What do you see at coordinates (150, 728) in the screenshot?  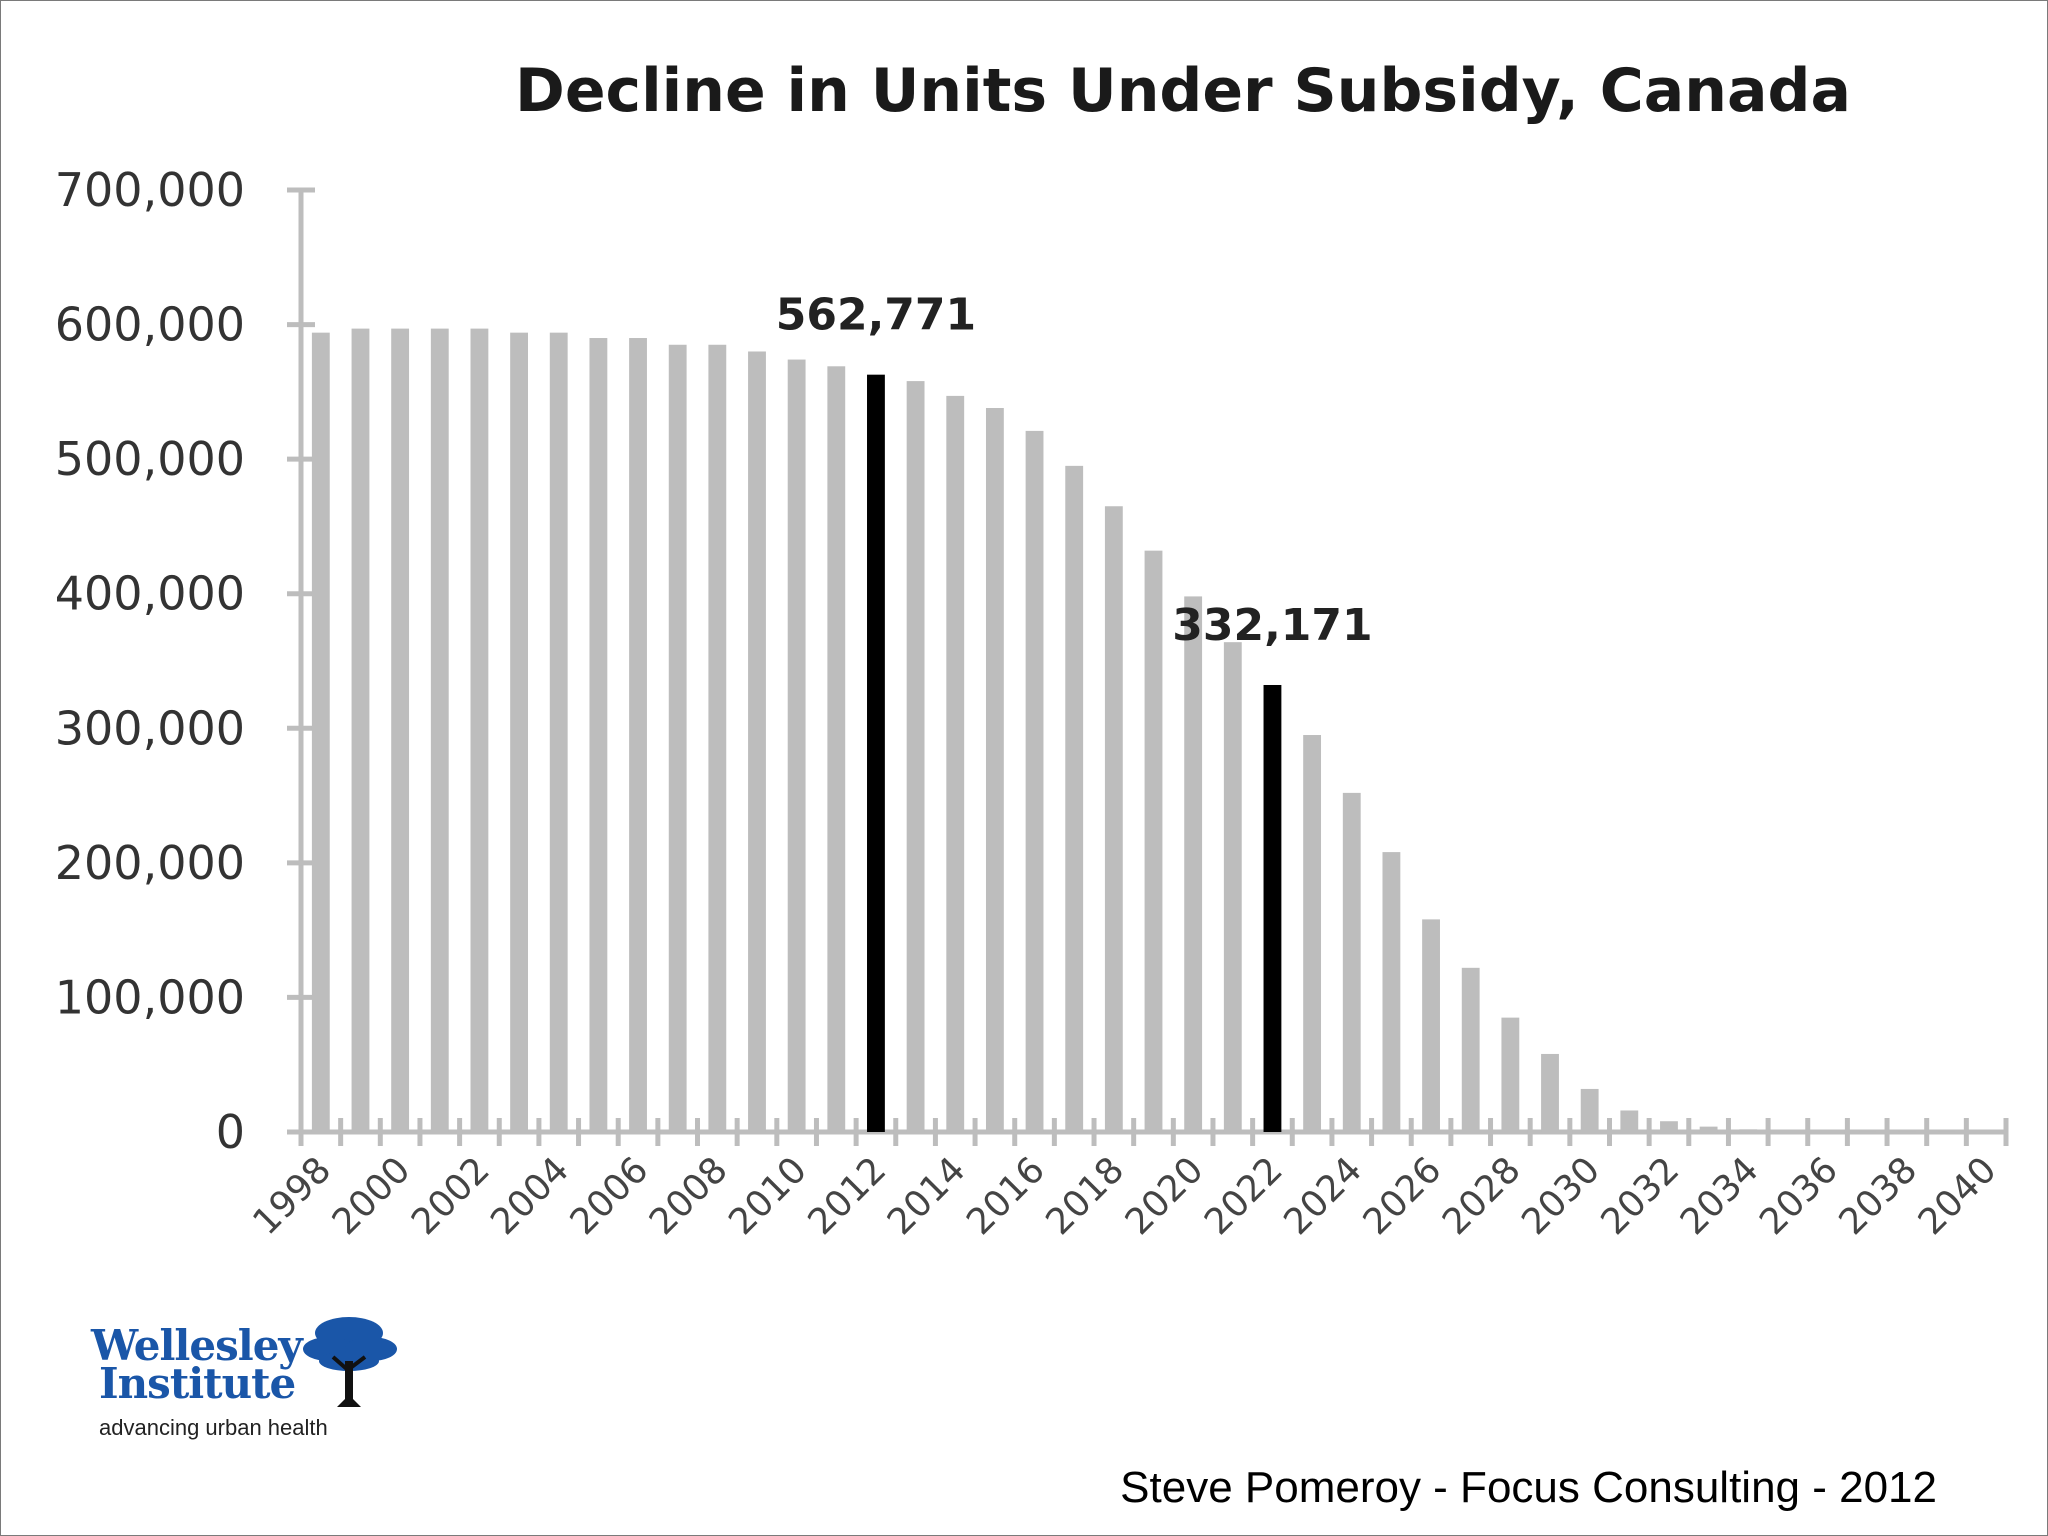 I see `y-tick-label: 300,000` at bounding box center [150, 728].